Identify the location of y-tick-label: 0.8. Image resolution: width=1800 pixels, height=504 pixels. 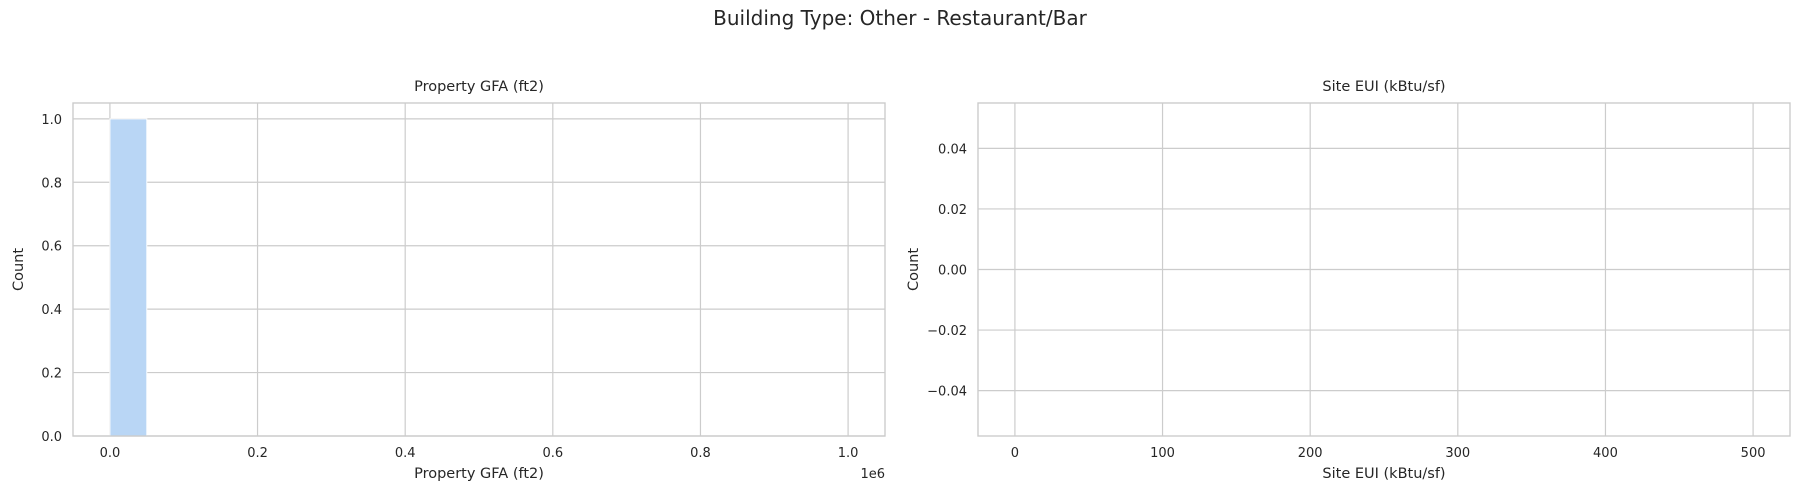
(51, 183).